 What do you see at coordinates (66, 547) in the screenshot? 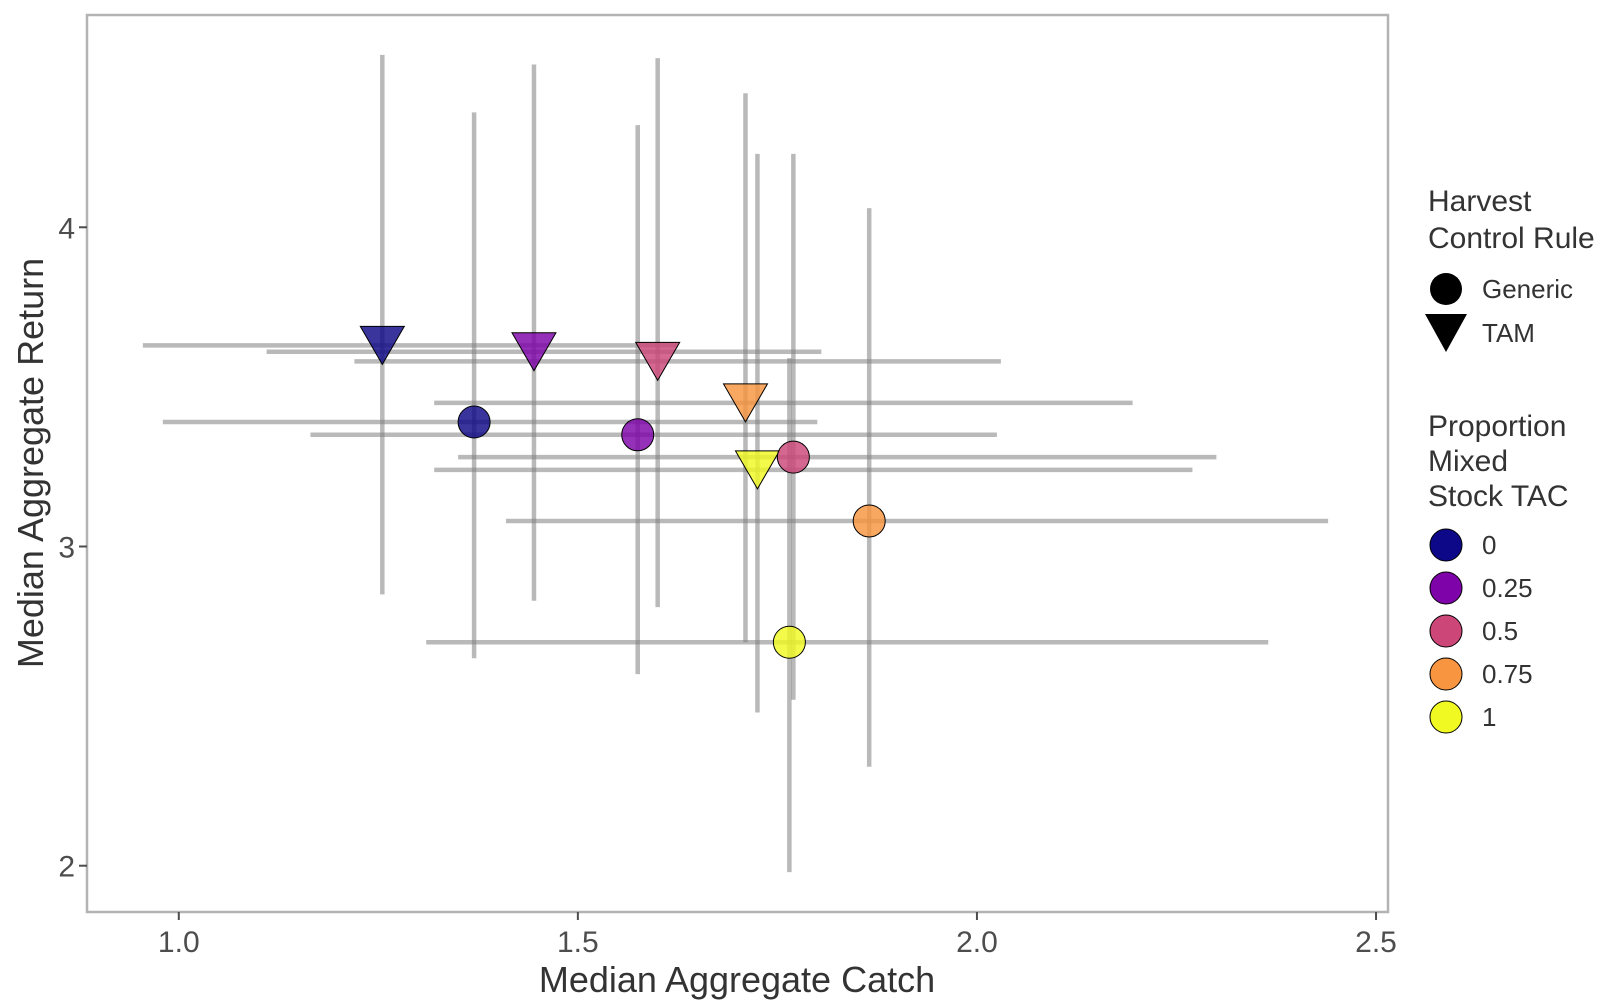
I see `y-tick-label: 3` at bounding box center [66, 547].